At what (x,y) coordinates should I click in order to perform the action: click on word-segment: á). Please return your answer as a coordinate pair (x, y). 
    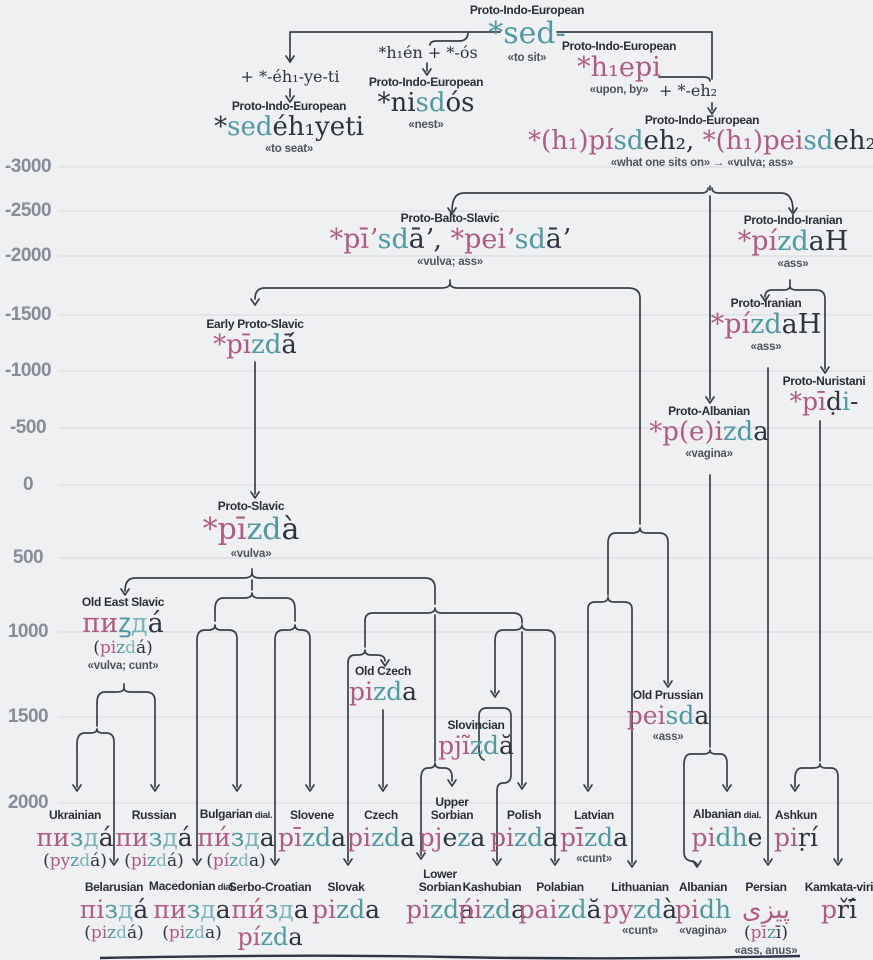
    Looking at the image, I should click on (175, 861).